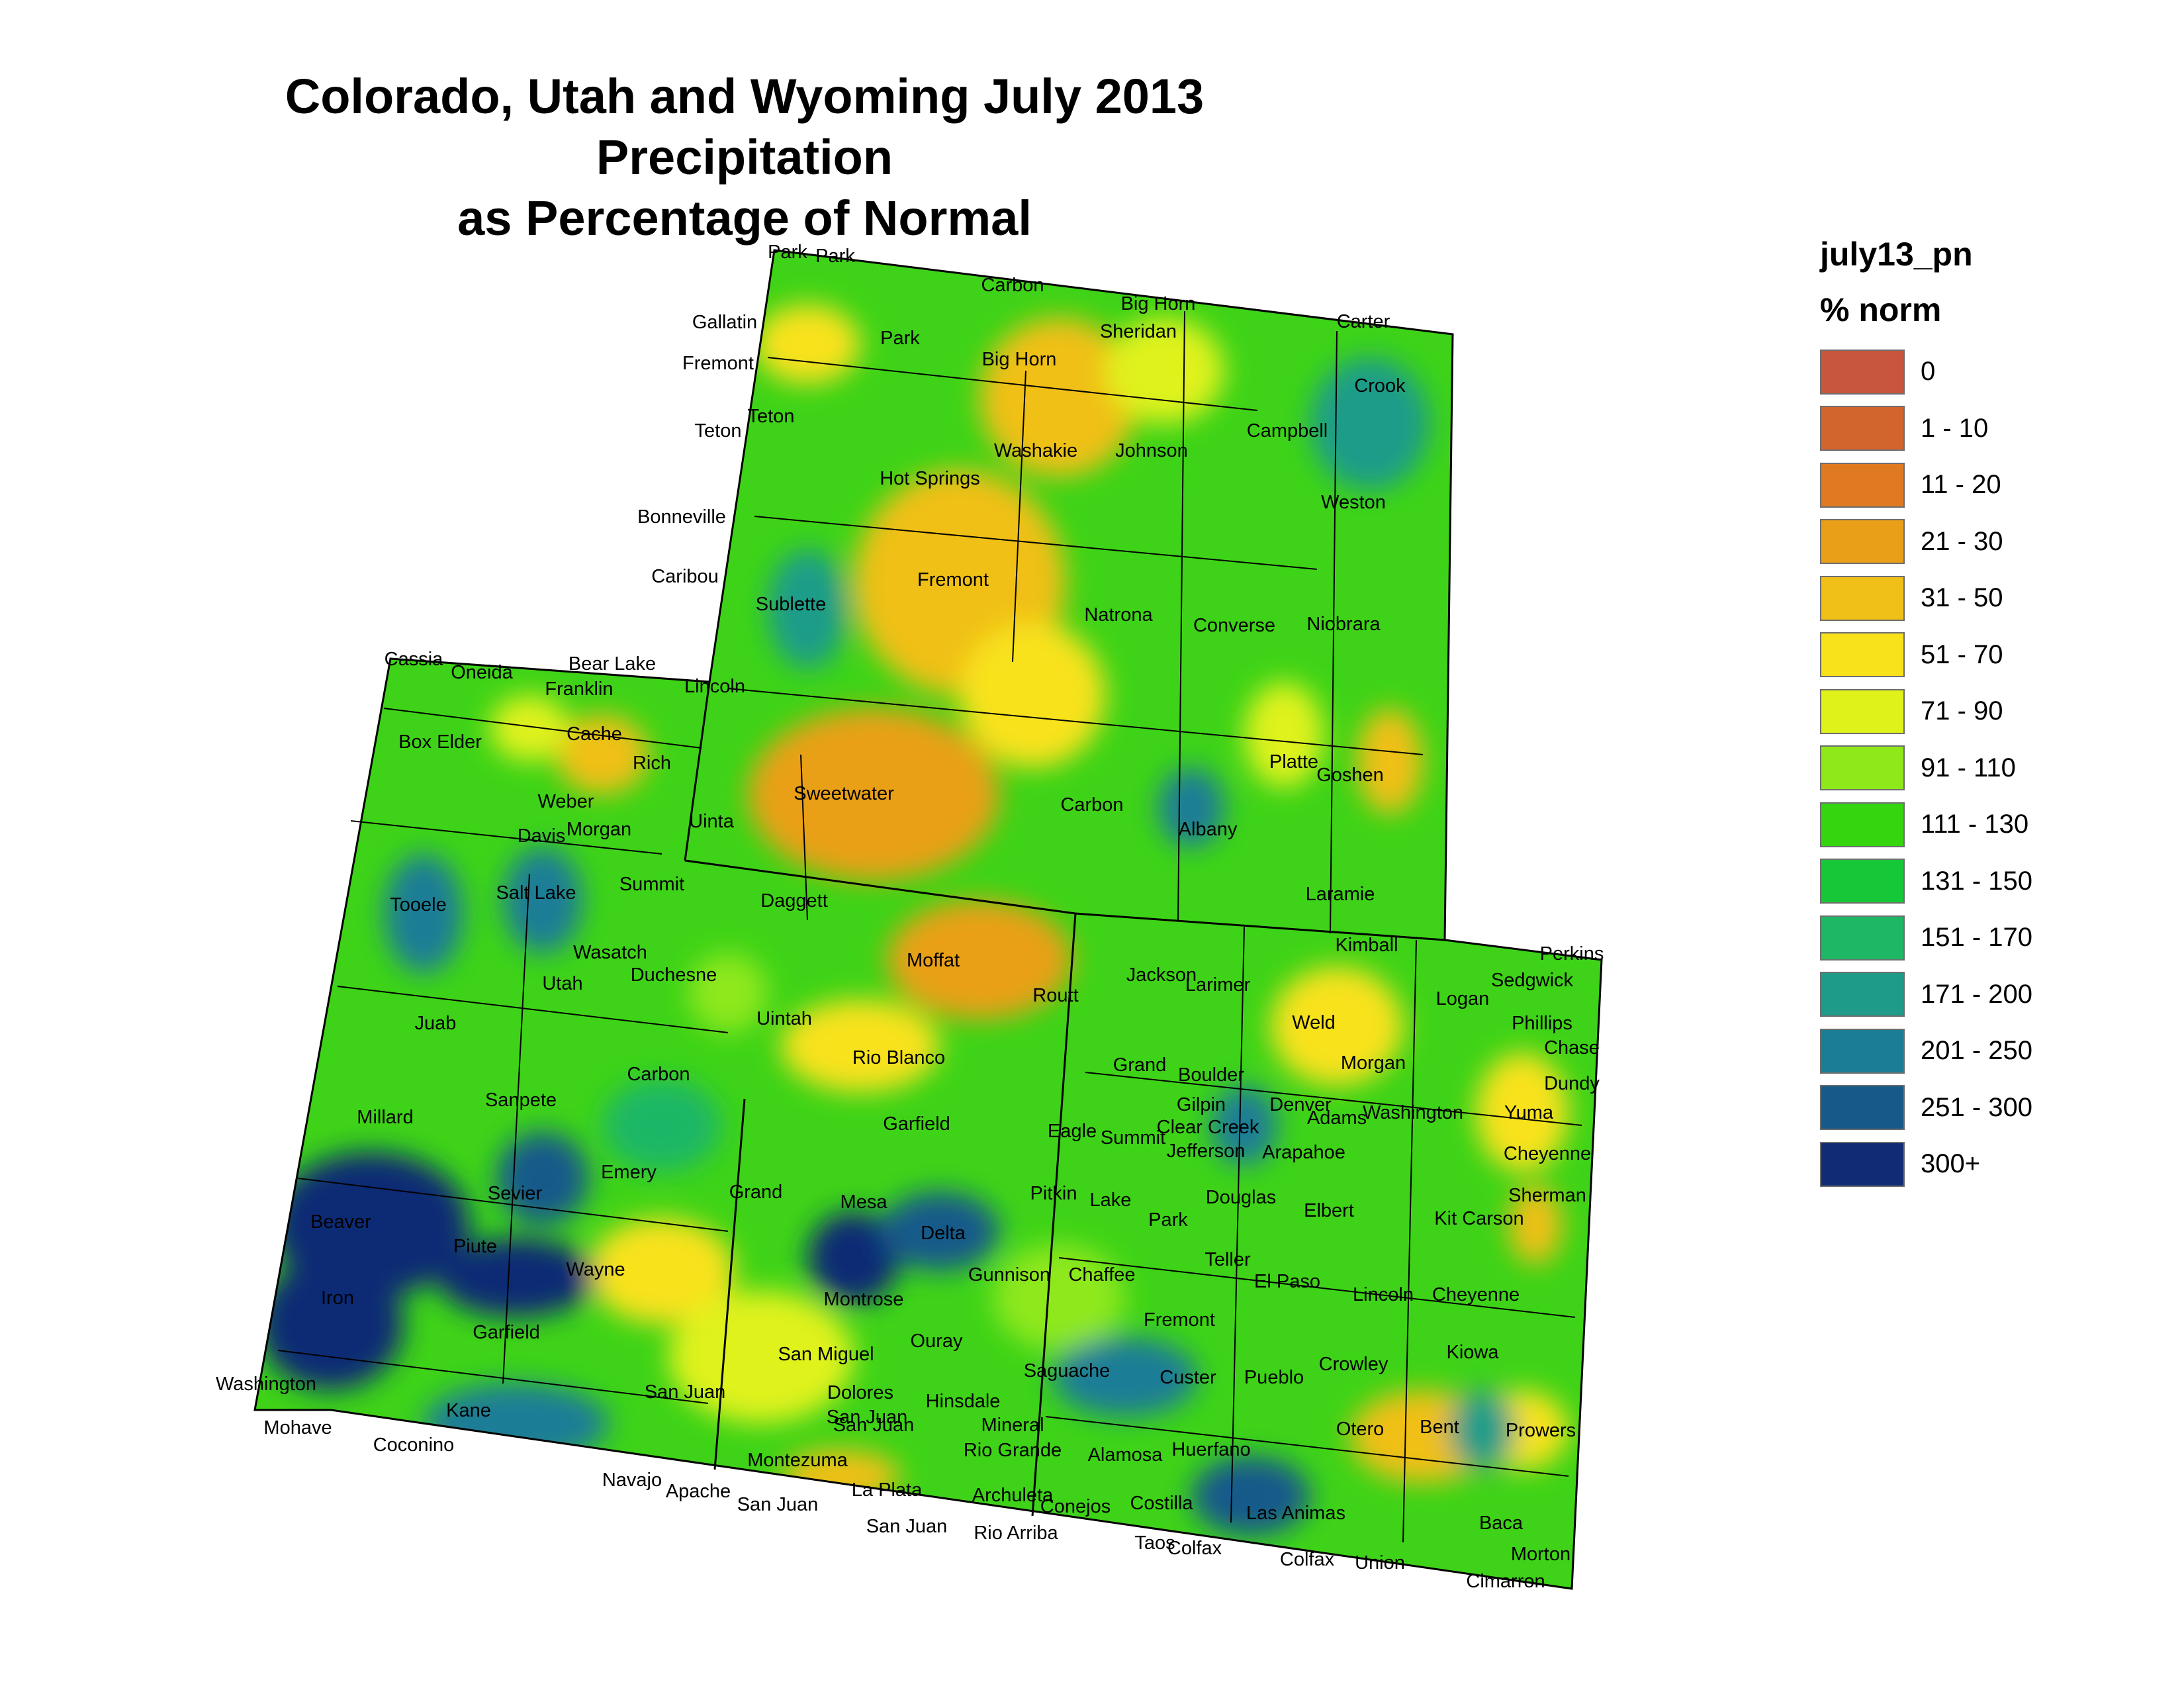 The image size is (2184, 1688). I want to click on county-label: Kane, so click(469, 1410).